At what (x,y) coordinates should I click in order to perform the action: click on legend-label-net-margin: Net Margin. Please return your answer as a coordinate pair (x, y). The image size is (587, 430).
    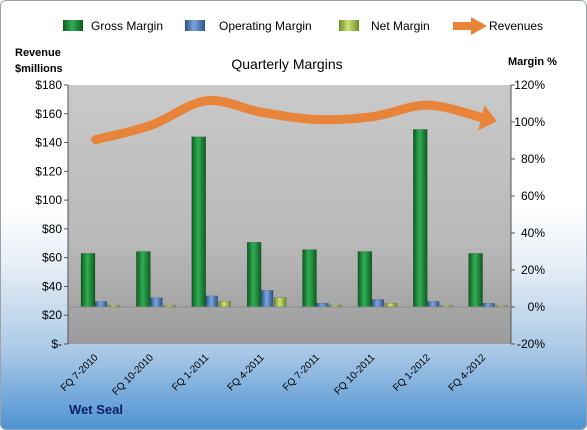
    Looking at the image, I should click on (400, 26).